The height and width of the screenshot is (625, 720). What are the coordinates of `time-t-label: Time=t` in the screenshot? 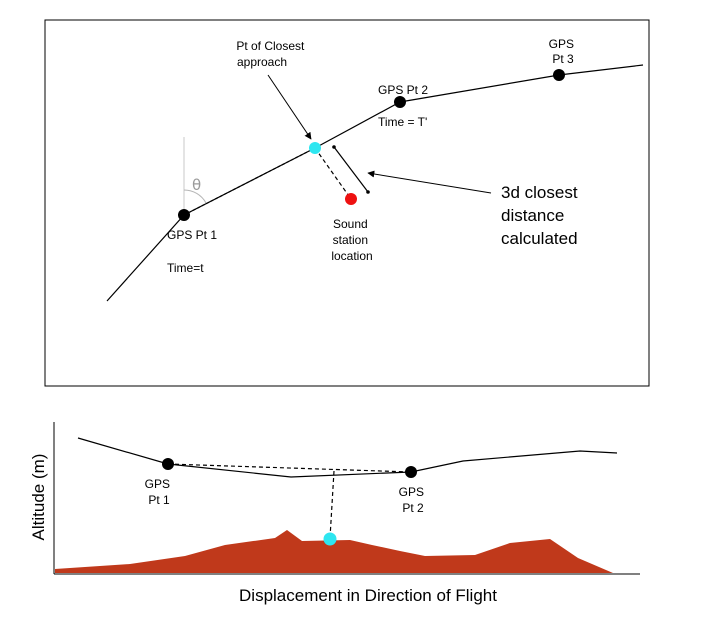 It's located at (185, 268).